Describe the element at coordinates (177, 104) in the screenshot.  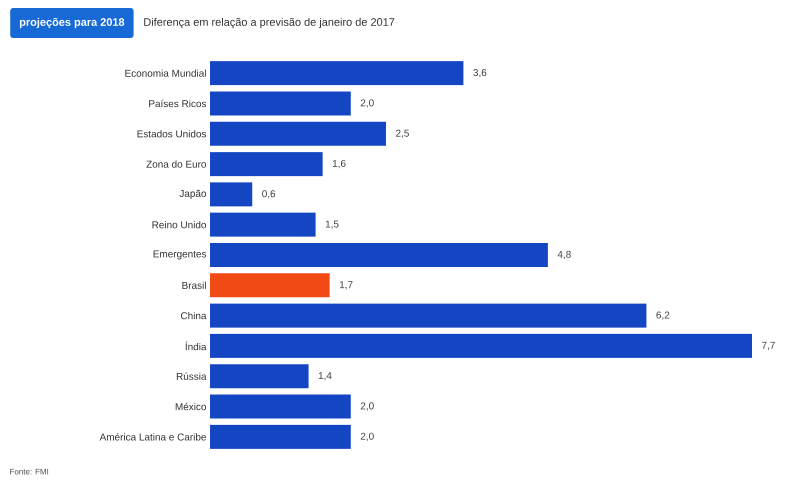
I see `y-tick-label: Países Ricos` at that location.